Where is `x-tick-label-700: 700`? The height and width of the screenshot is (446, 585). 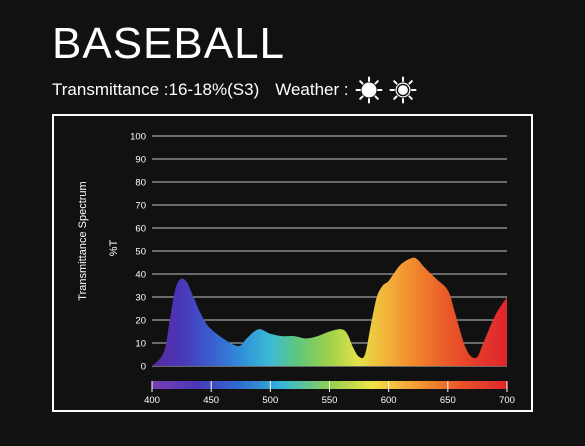 x-tick-label-700: 700 is located at coordinates (507, 400).